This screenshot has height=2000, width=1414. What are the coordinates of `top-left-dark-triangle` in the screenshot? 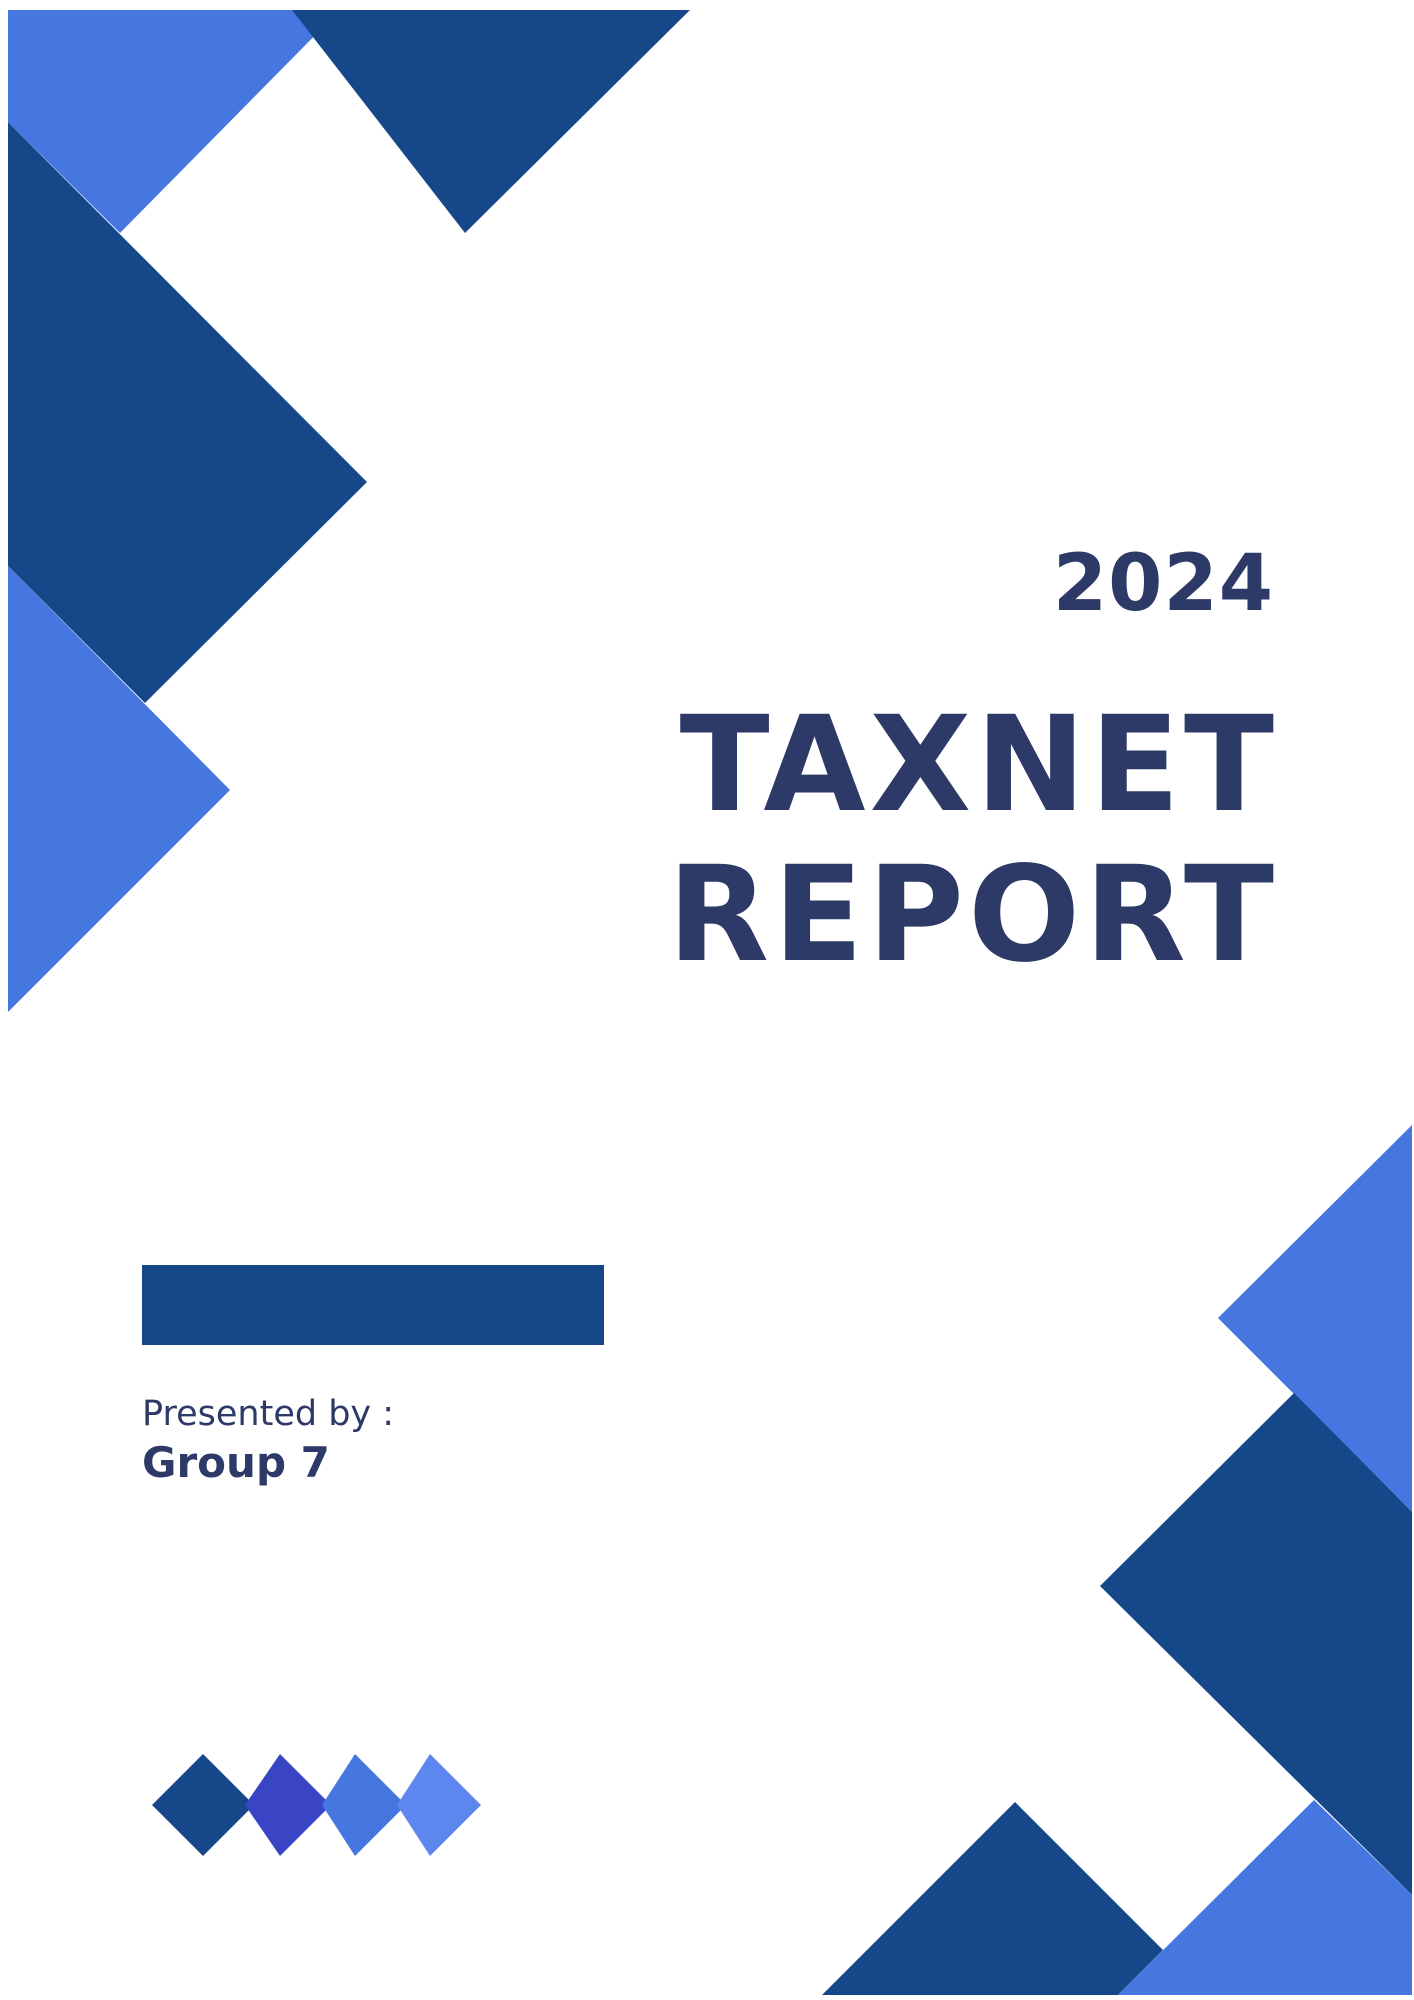 It's located at (491, 121).